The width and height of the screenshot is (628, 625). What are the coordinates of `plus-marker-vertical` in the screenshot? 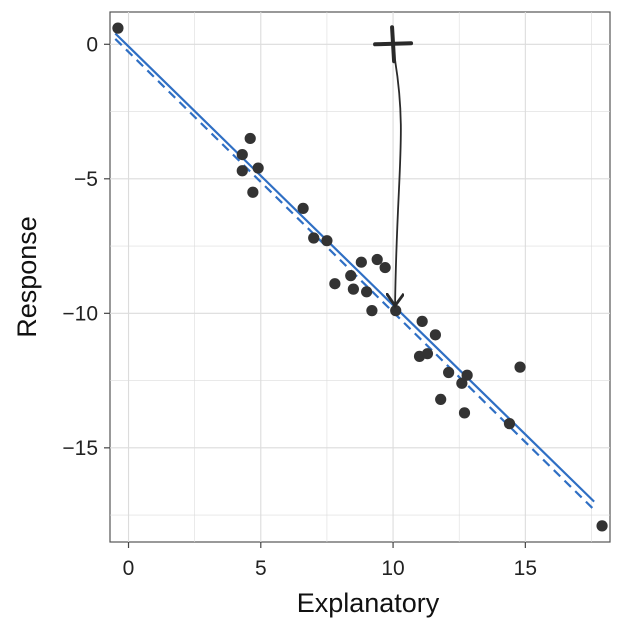 It's located at (393, 44).